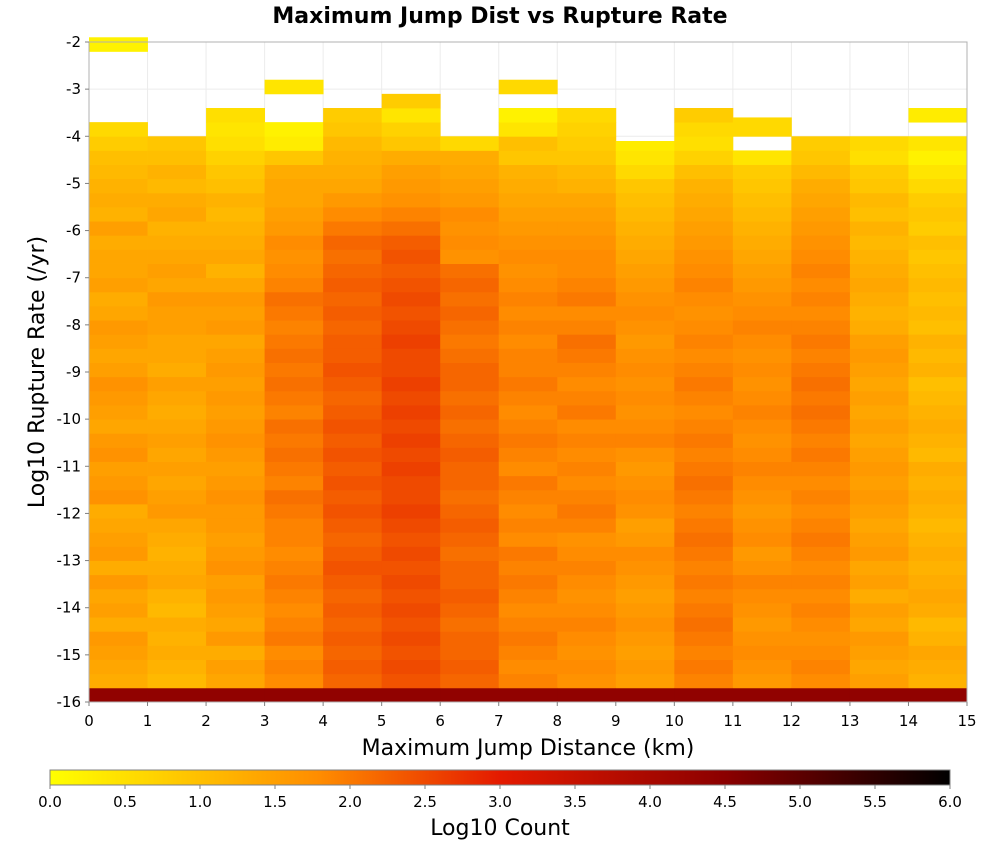 Image resolution: width=1000 pixels, height=850 pixels. I want to click on x-tick-label: 12, so click(791, 721).